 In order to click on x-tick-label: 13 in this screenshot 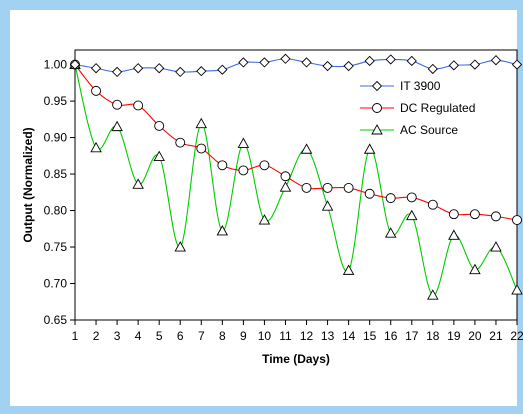, I will do `click(328, 336)`.